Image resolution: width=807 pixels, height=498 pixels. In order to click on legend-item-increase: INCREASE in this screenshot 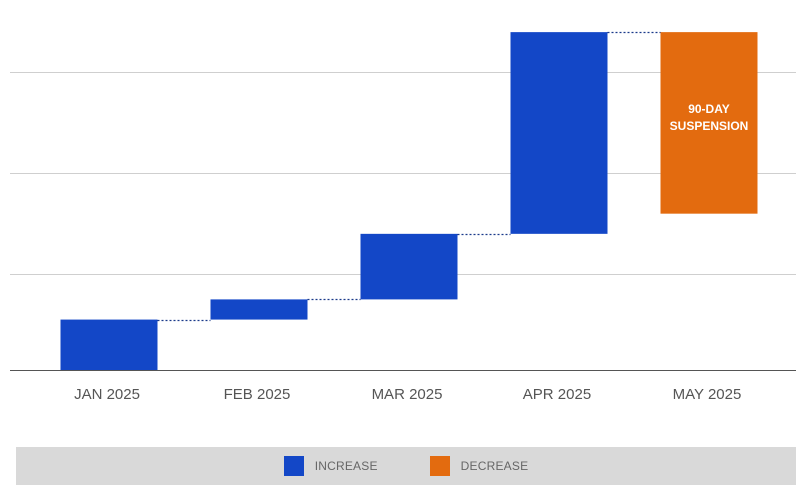, I will do `click(330, 466)`.